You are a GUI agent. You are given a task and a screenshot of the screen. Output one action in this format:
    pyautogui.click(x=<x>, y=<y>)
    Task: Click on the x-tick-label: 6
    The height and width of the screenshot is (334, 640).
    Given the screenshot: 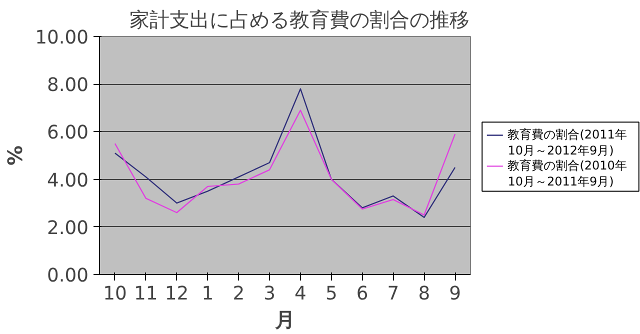 What is the action you would take?
    pyautogui.click(x=362, y=294)
    